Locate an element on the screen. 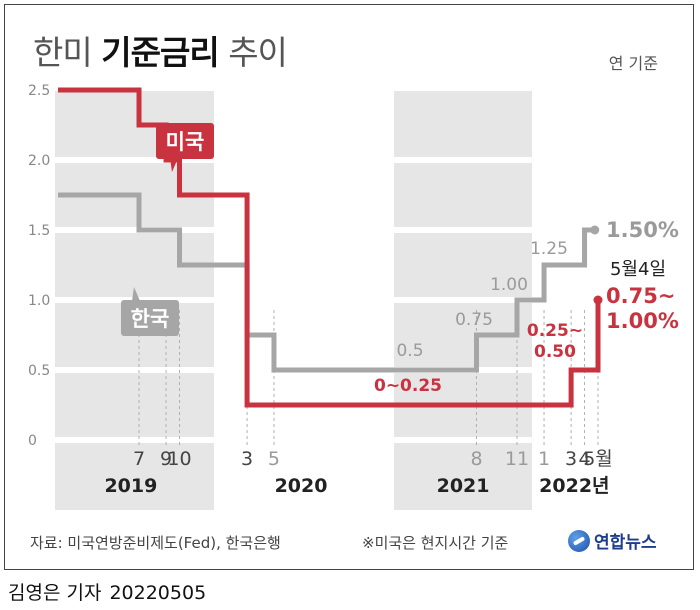  series-end-dot-korea is located at coordinates (595, 230).